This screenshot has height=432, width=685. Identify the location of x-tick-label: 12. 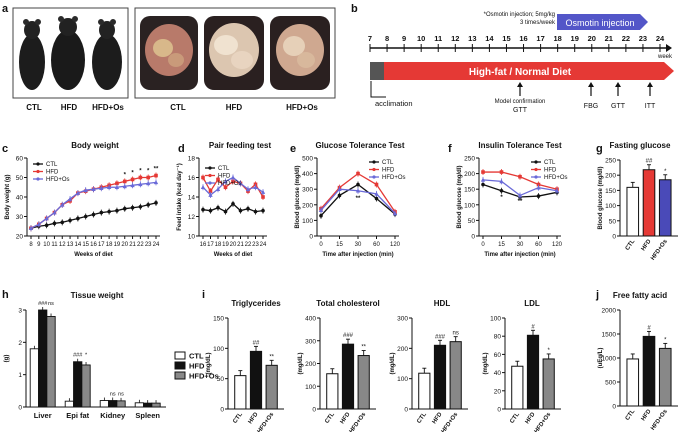
(62, 245).